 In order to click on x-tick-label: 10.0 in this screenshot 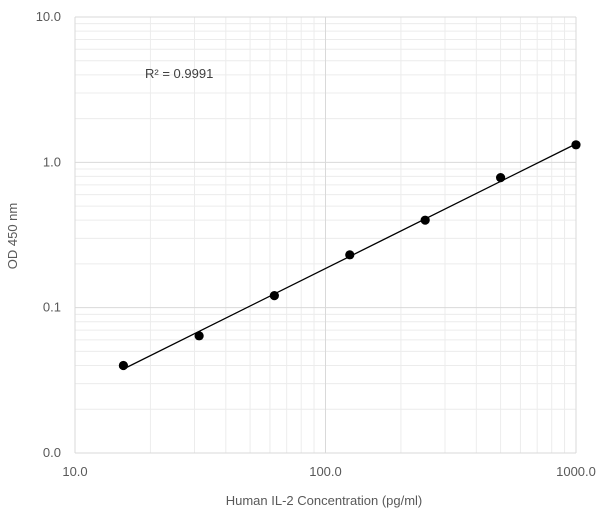, I will do `click(74, 471)`.